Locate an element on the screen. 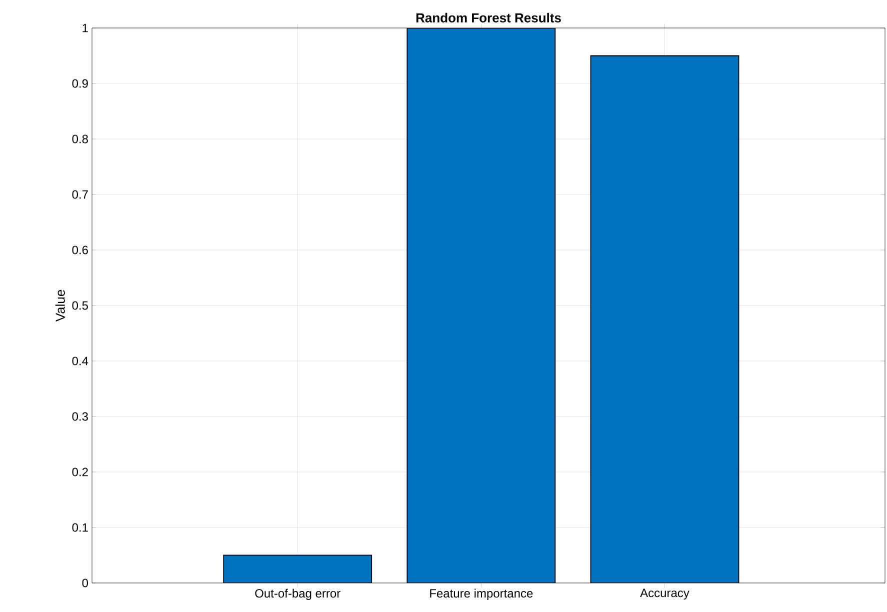 Image resolution: width=887 pixels, height=612 pixels. y-tick-label: 0.5 is located at coordinates (80, 305).